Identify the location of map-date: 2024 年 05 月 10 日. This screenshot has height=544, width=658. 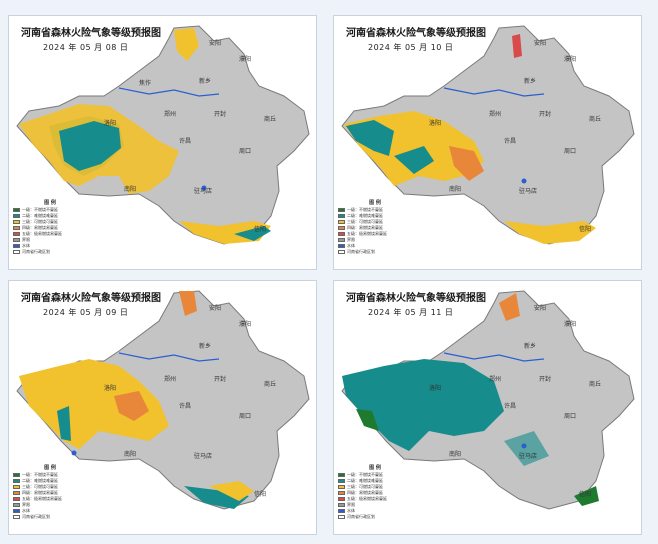
(411, 47).